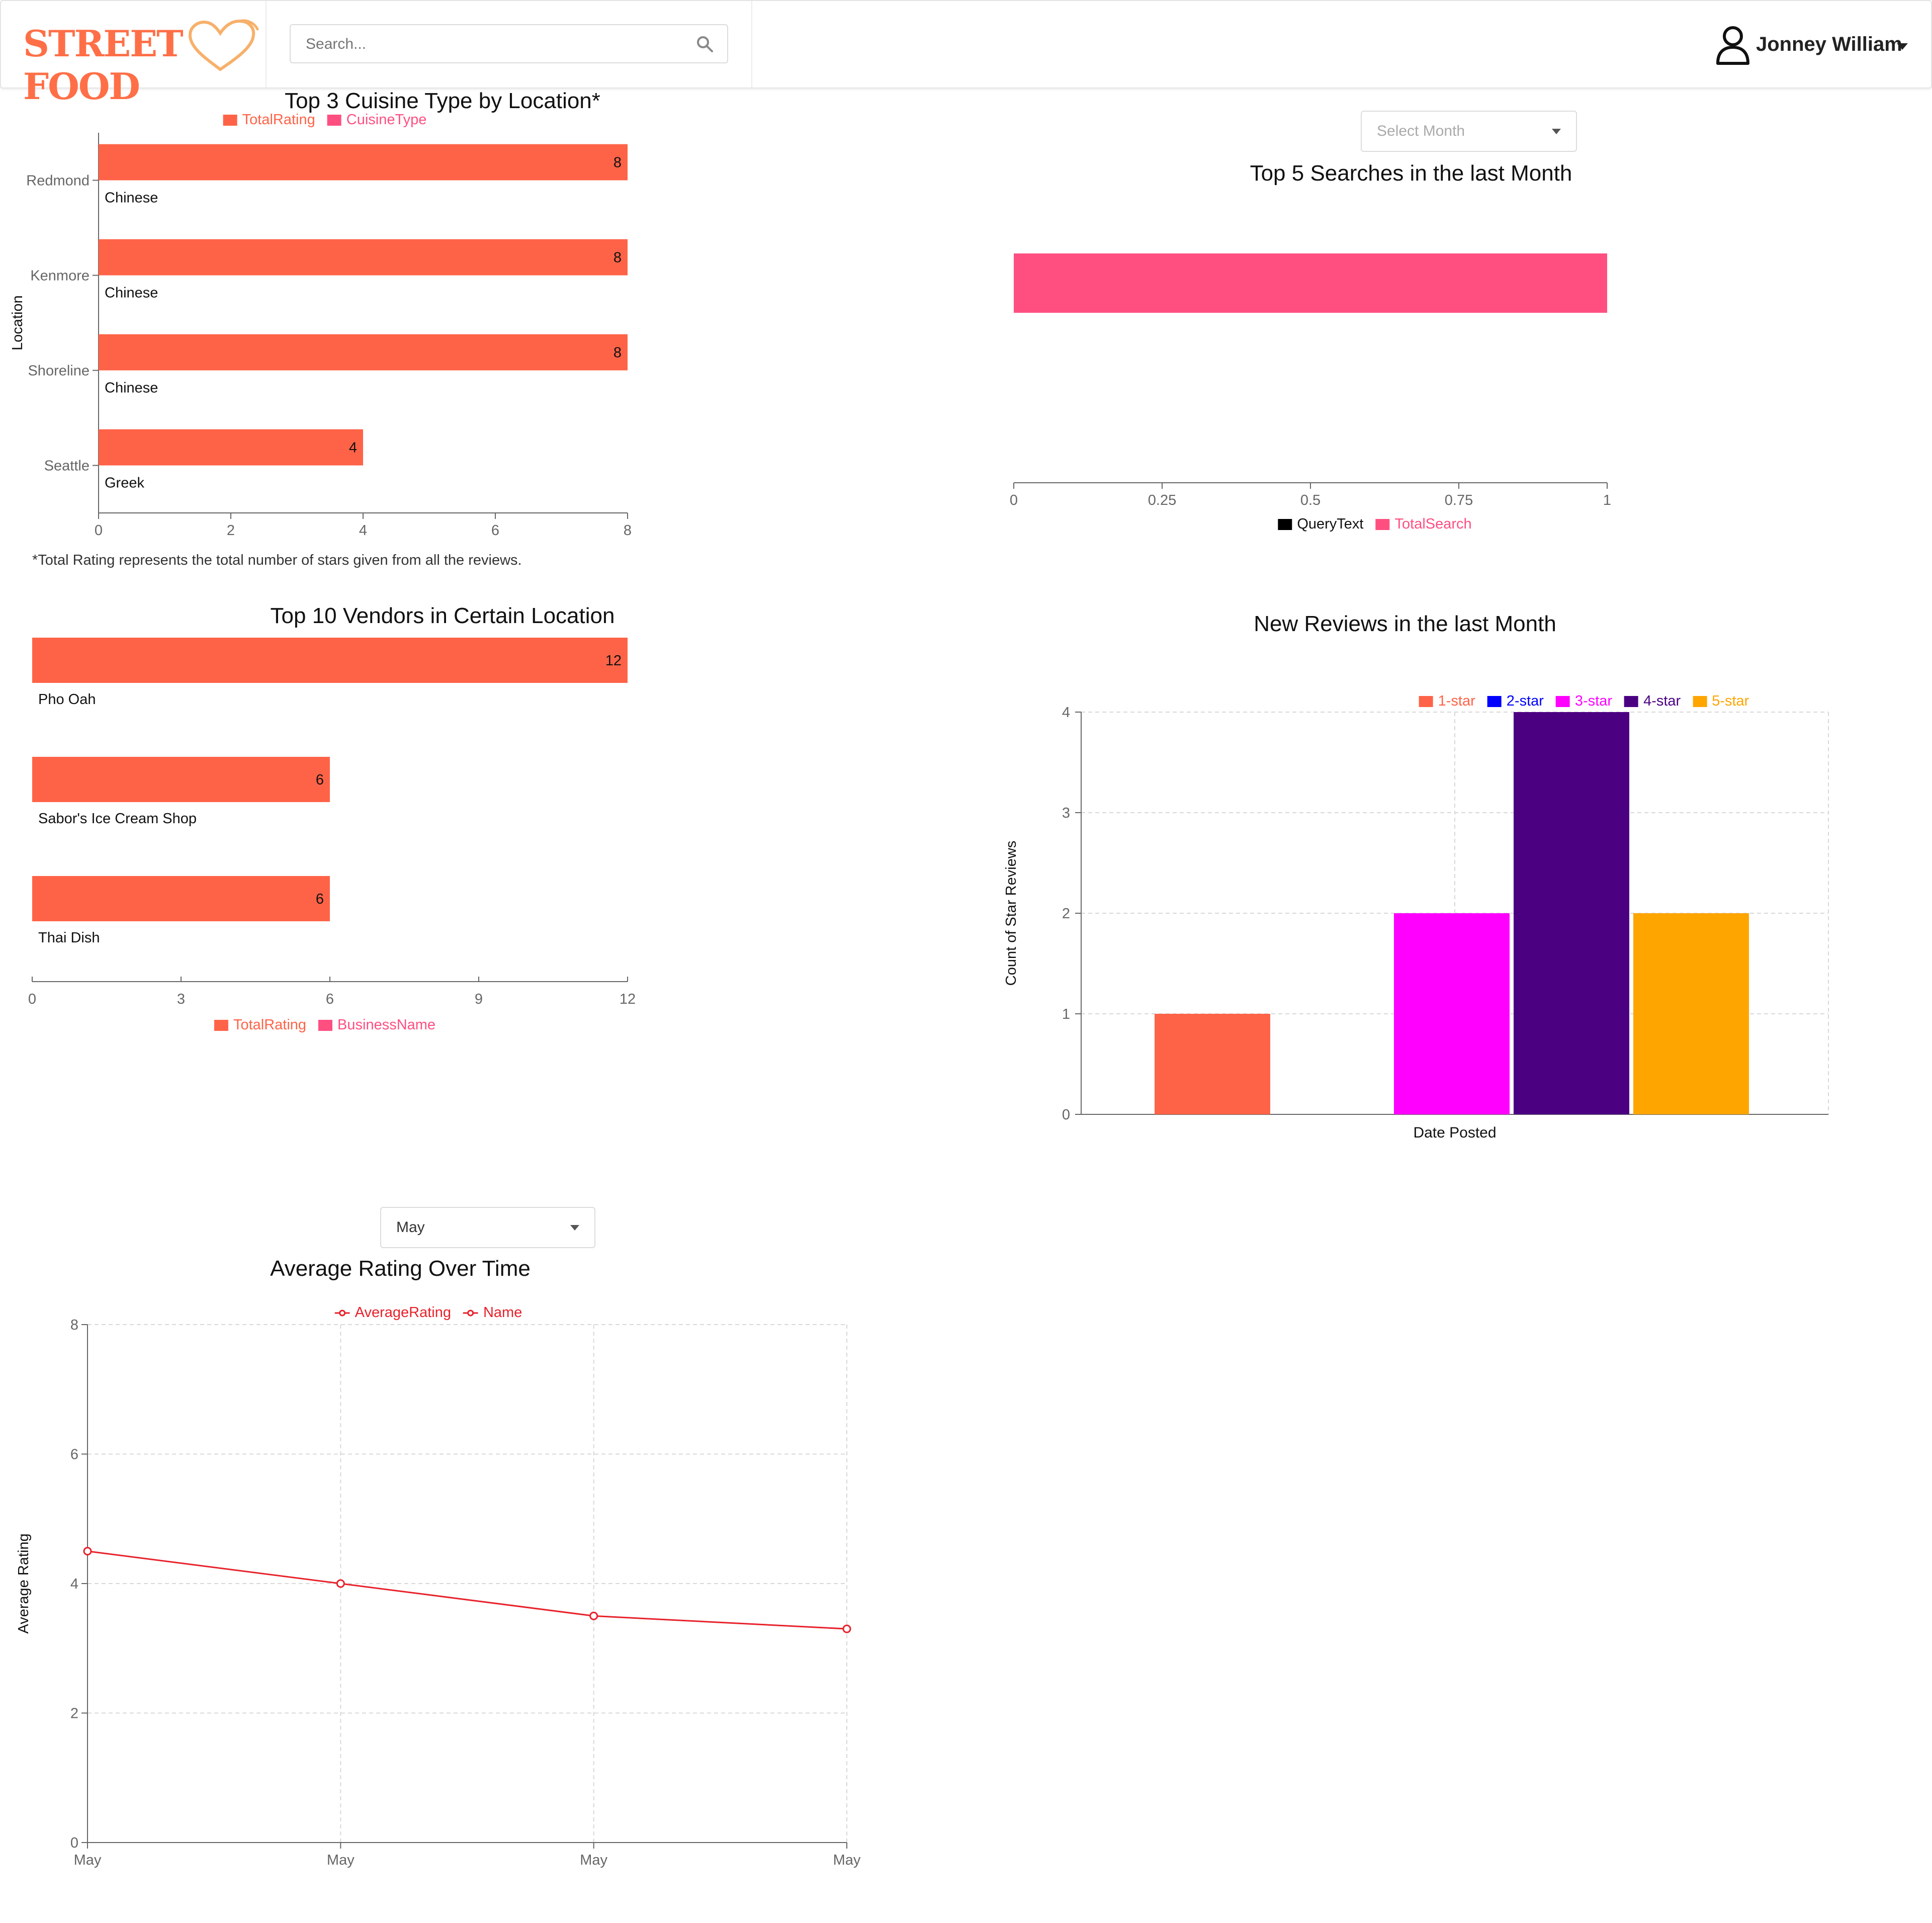  Describe the element at coordinates (74, 1455) in the screenshot. I see `y-tick-label: 6` at that location.